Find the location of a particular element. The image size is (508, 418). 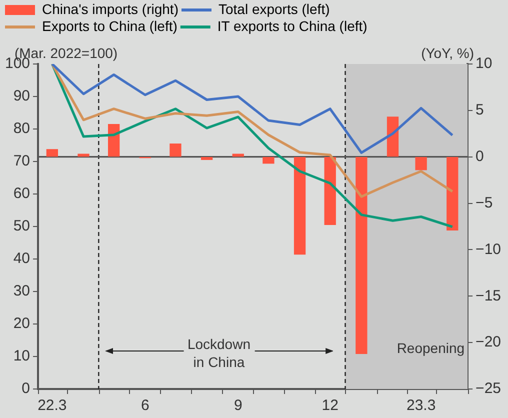

legend-label: Total exports (left) is located at coordinates (274, 8).